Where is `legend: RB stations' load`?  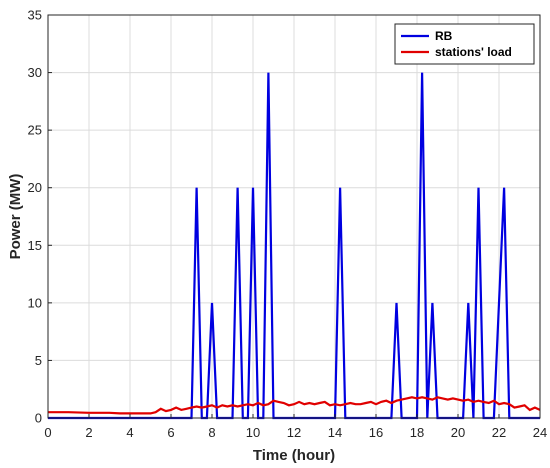 legend: RB stations' load is located at coordinates (464, 44).